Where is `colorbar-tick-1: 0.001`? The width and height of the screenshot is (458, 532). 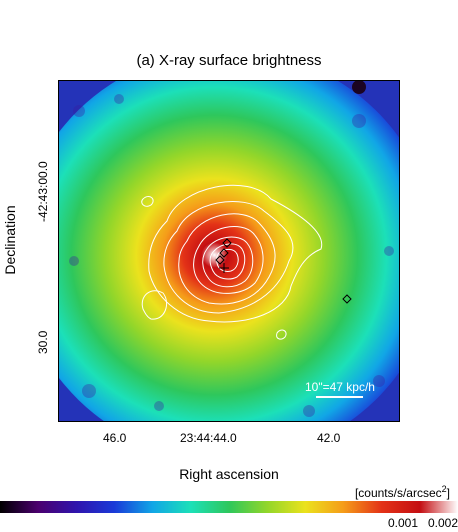 colorbar-tick-1: 0.001 is located at coordinates (403, 523).